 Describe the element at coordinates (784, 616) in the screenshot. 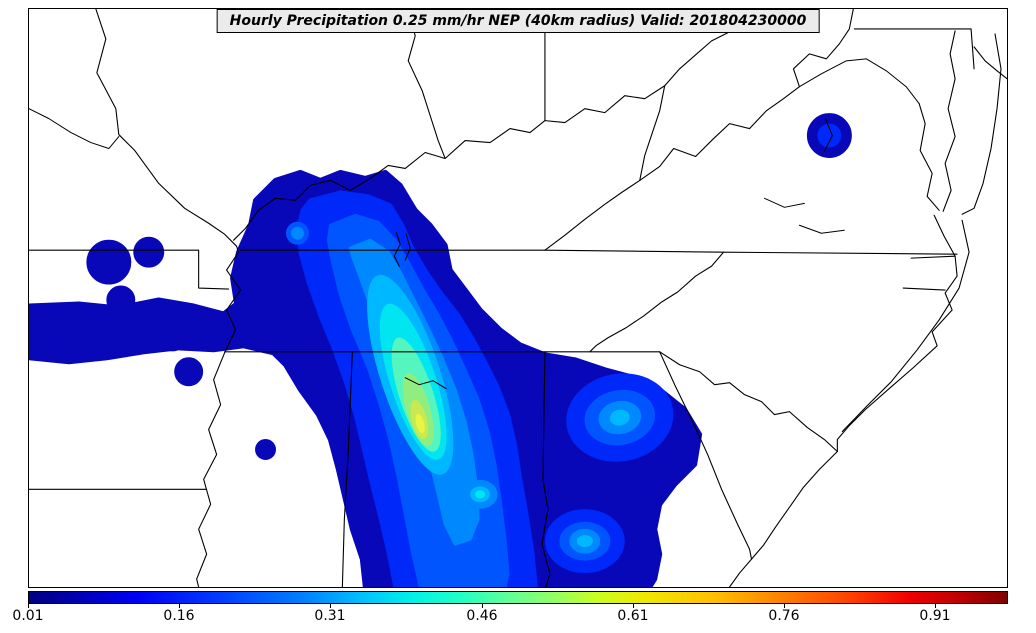

I see `colorbar-tick-label: 0.76` at that location.